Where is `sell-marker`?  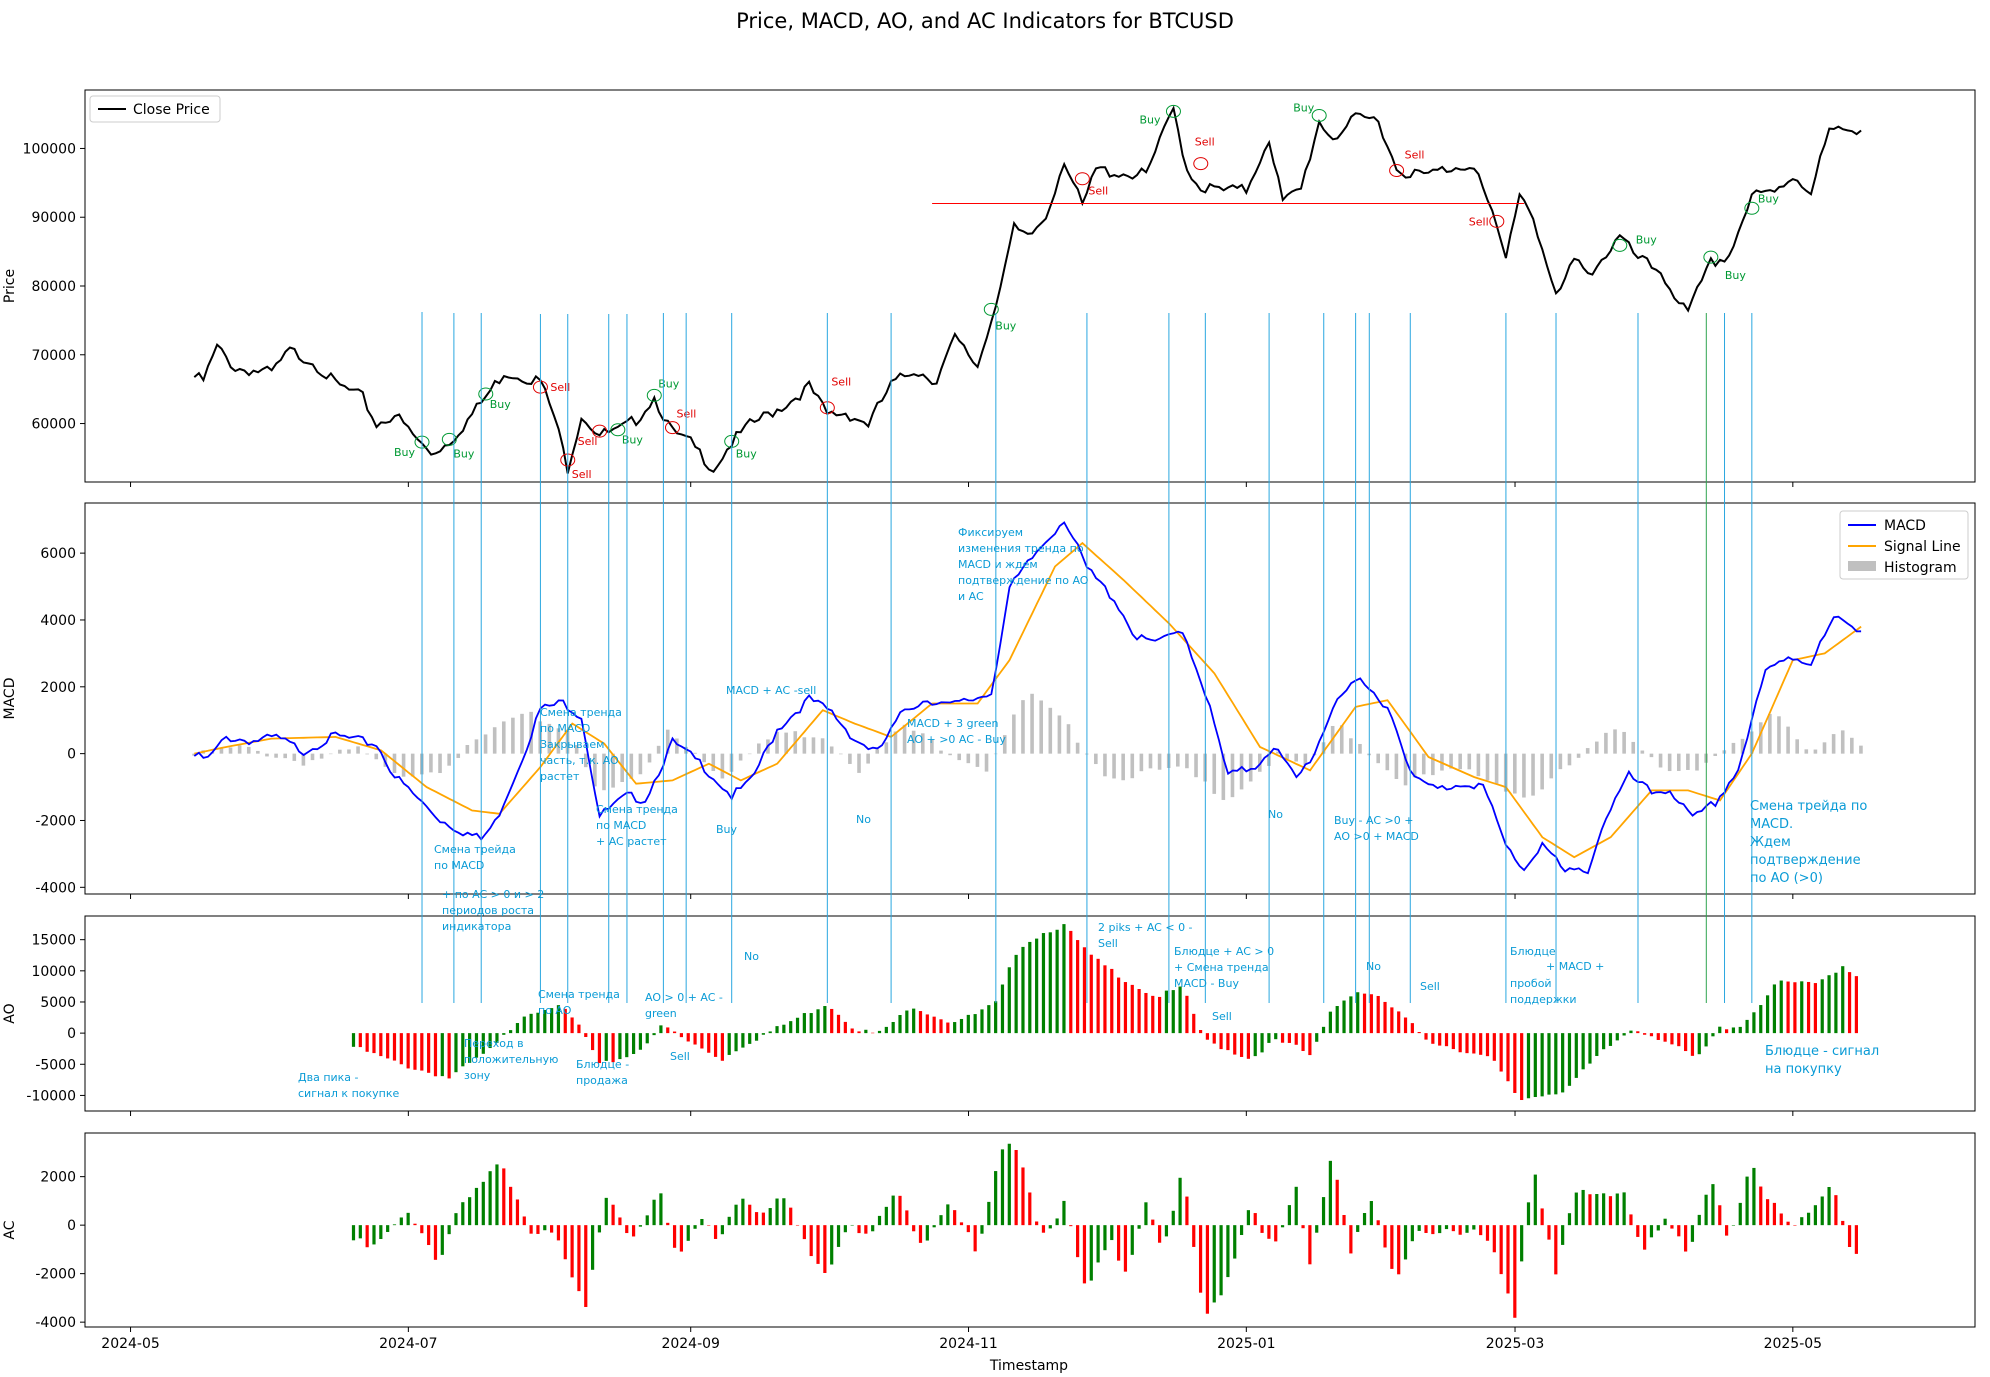
sell-marker is located at coordinates (1201, 164).